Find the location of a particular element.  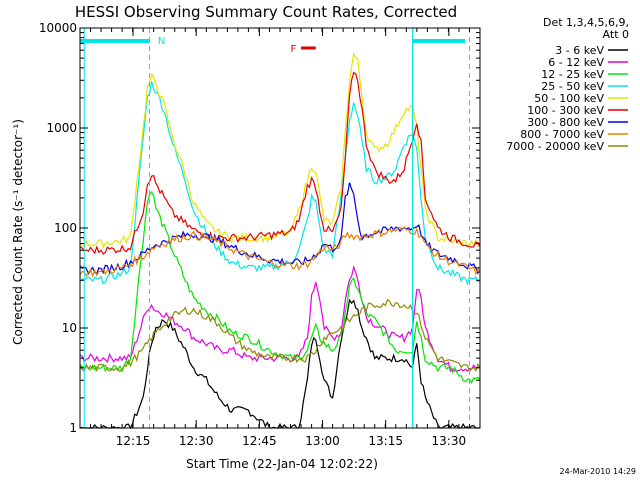

y-tick-label-0: 1 is located at coordinates (73, 428).